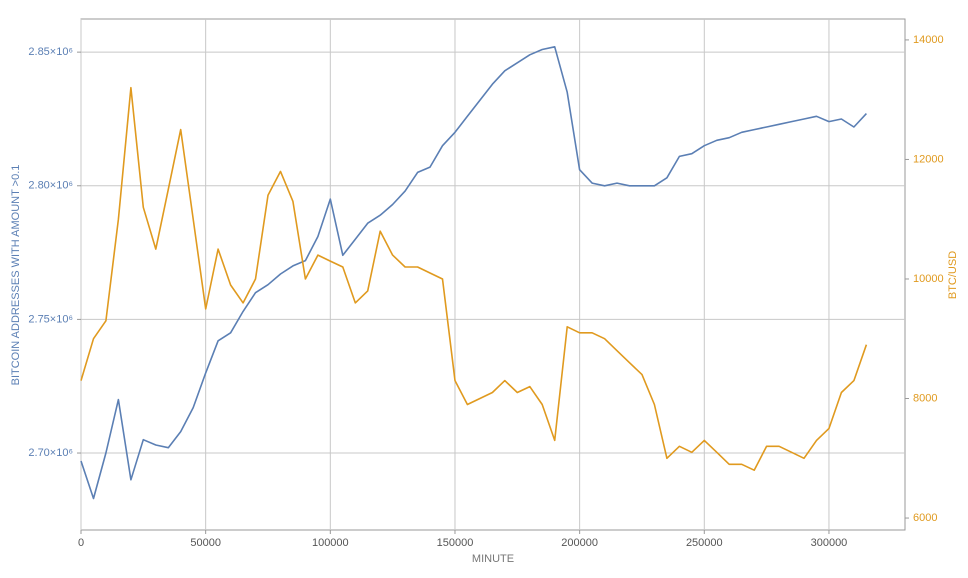  I want to click on x-axis-label: MINUTE, so click(493, 559).